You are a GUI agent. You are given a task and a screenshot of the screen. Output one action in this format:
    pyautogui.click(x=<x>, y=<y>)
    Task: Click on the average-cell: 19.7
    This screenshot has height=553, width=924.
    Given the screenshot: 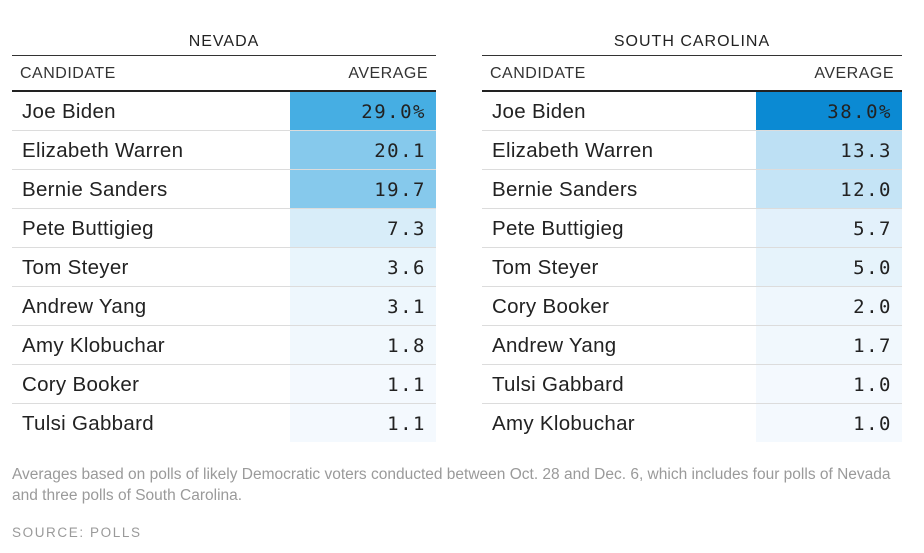 What is the action you would take?
    pyautogui.click(x=363, y=189)
    